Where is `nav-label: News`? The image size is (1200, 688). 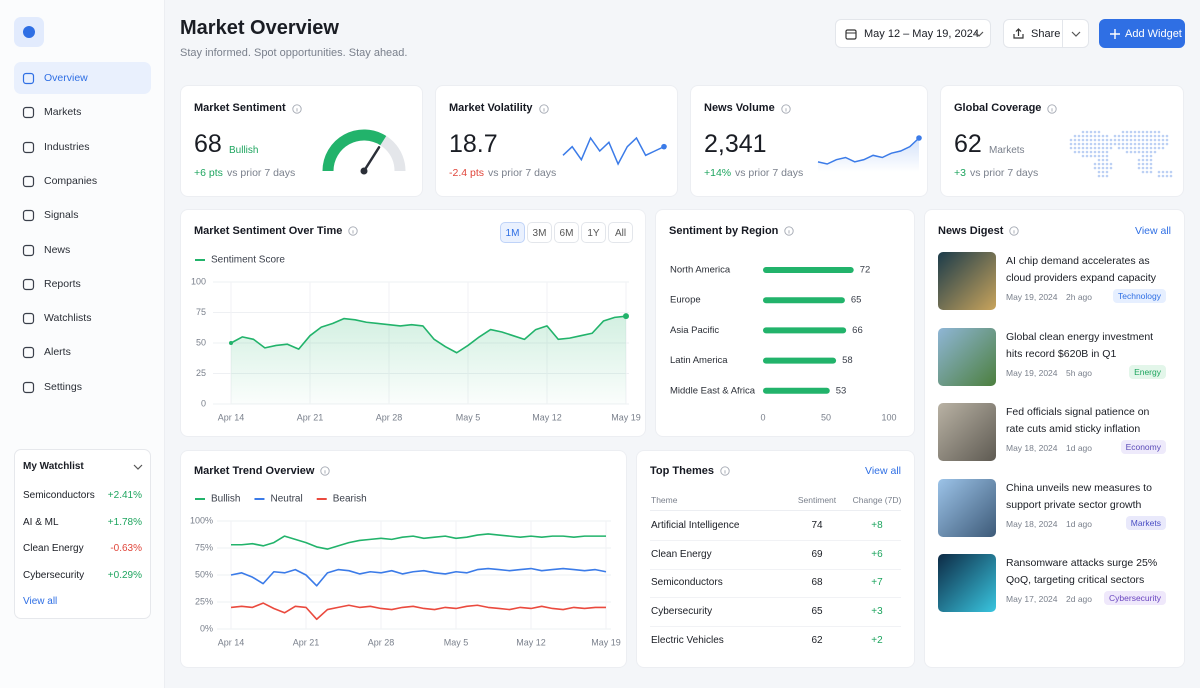 nav-label: News is located at coordinates (57, 249).